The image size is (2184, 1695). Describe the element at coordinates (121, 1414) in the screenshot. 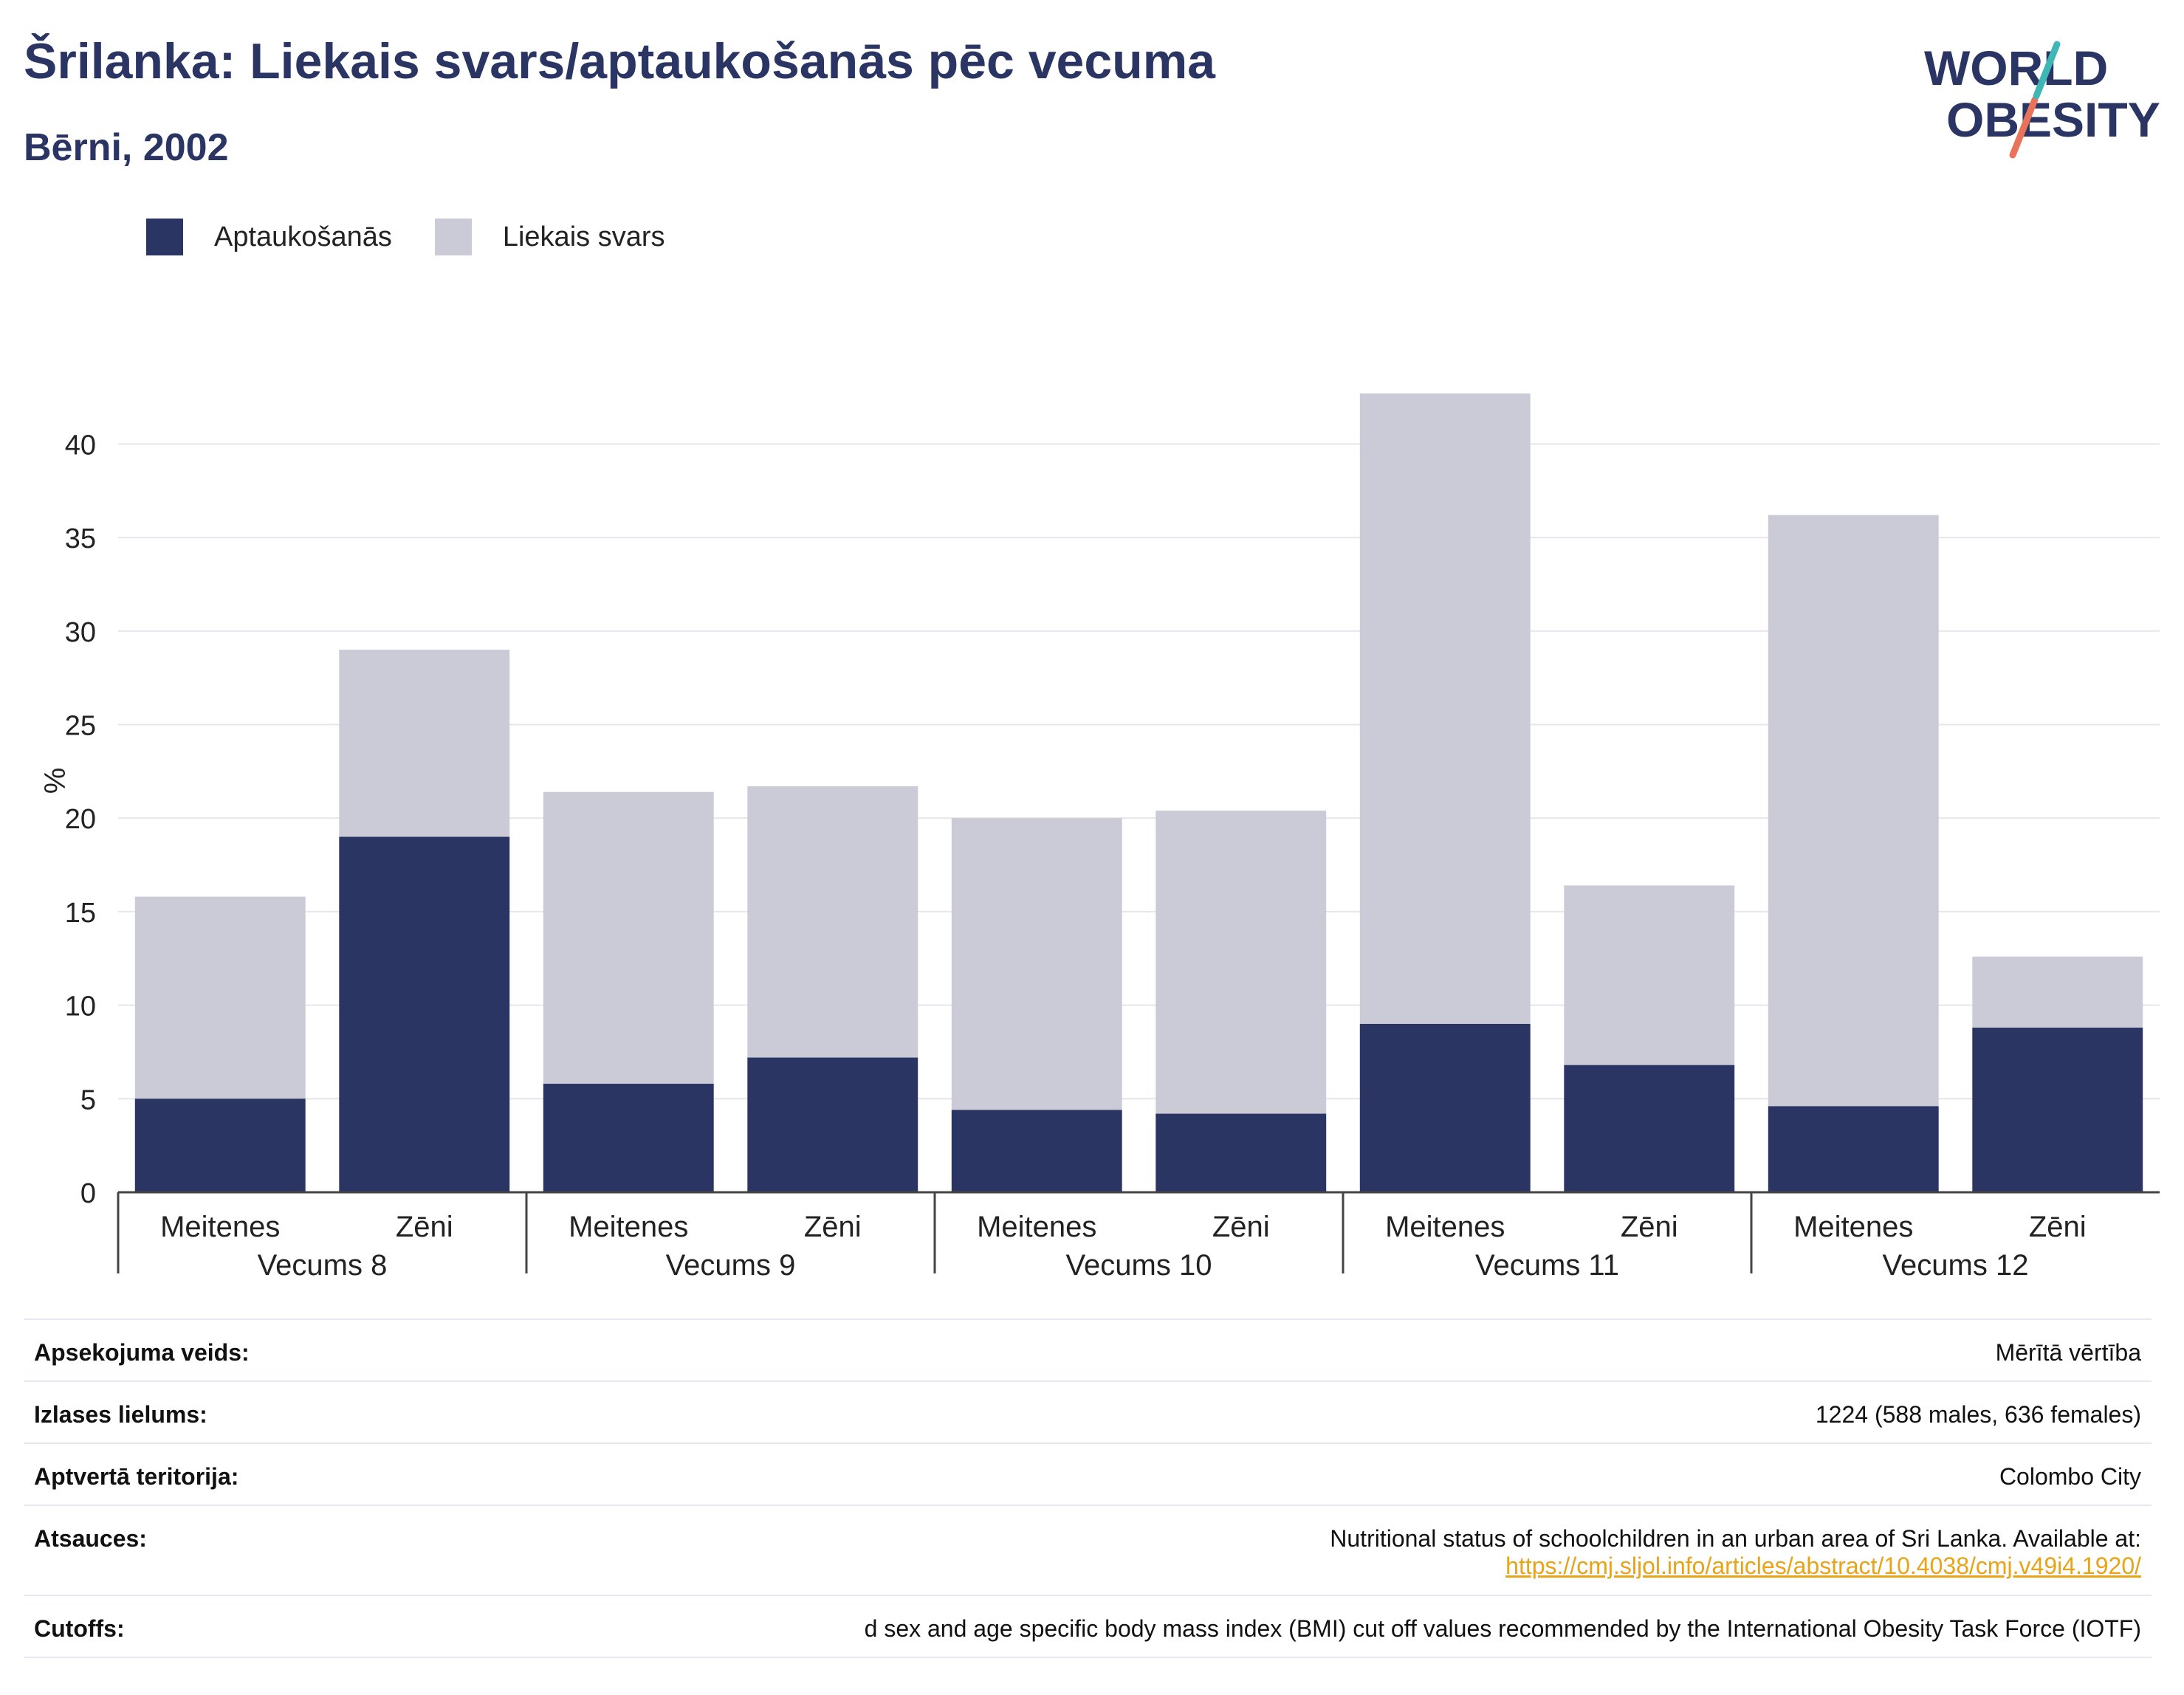

I see `info-label: Izlases lielums:` at that location.